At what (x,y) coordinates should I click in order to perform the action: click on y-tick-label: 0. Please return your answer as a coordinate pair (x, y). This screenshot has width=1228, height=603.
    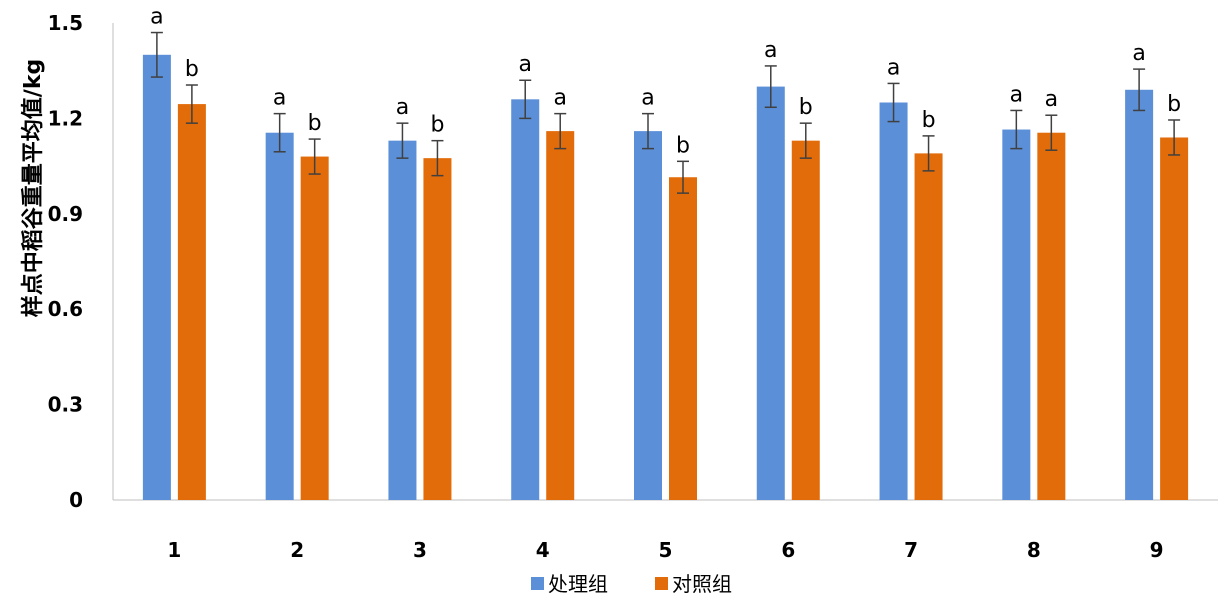
    Looking at the image, I should click on (76, 500).